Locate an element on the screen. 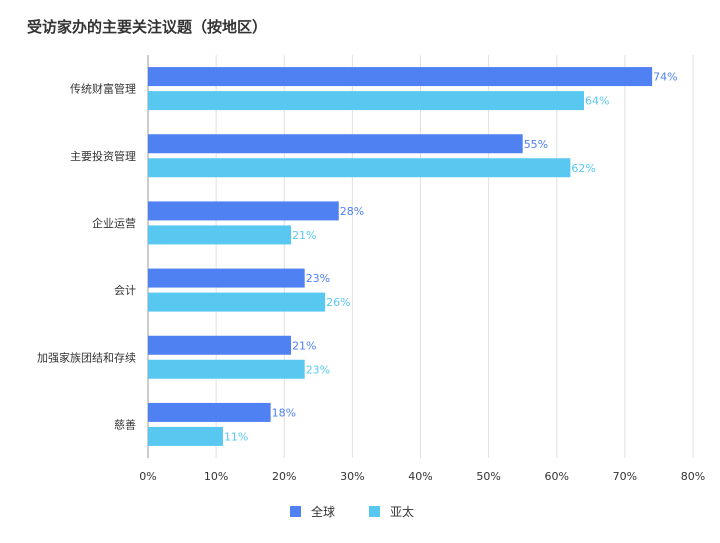 Image resolution: width=720 pixels, height=543 pixels. data-label: 11% is located at coordinates (236, 436).